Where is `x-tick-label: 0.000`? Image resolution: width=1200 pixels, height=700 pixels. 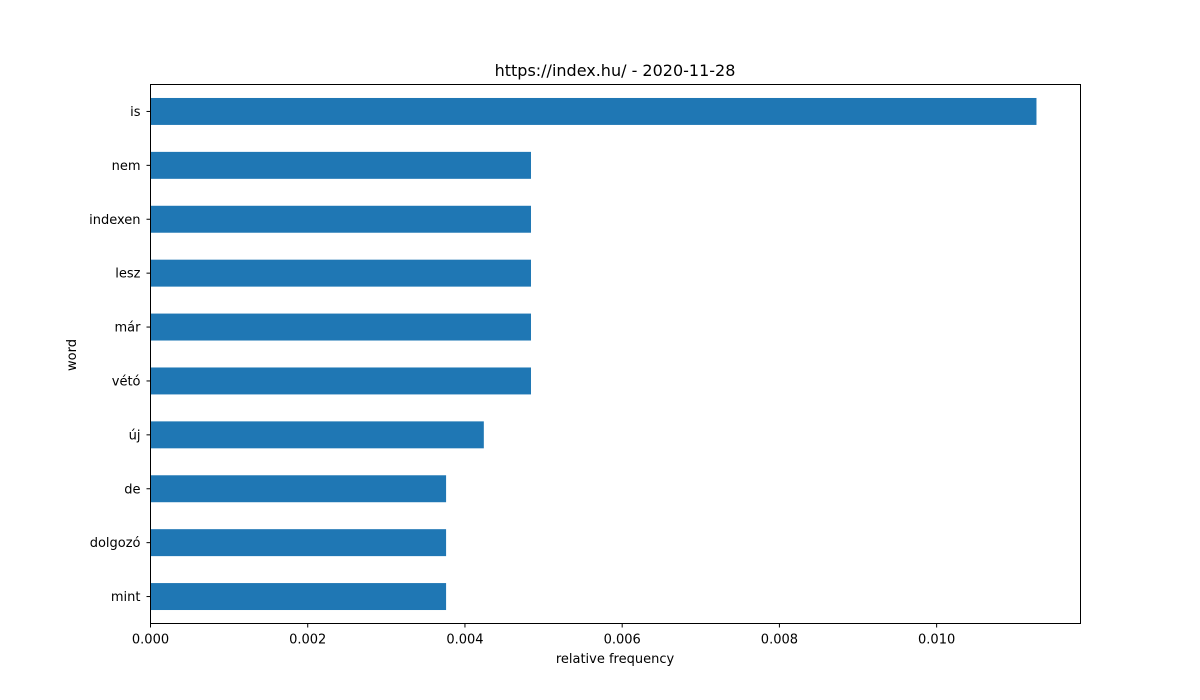 x-tick-label: 0.000 is located at coordinates (150, 640).